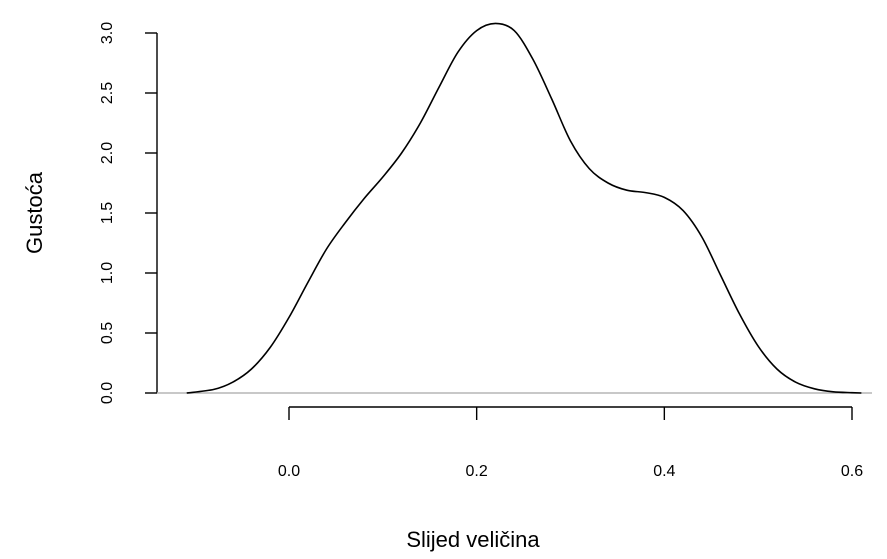  I want to click on y-tick-label: 3.0, so click(107, 33).